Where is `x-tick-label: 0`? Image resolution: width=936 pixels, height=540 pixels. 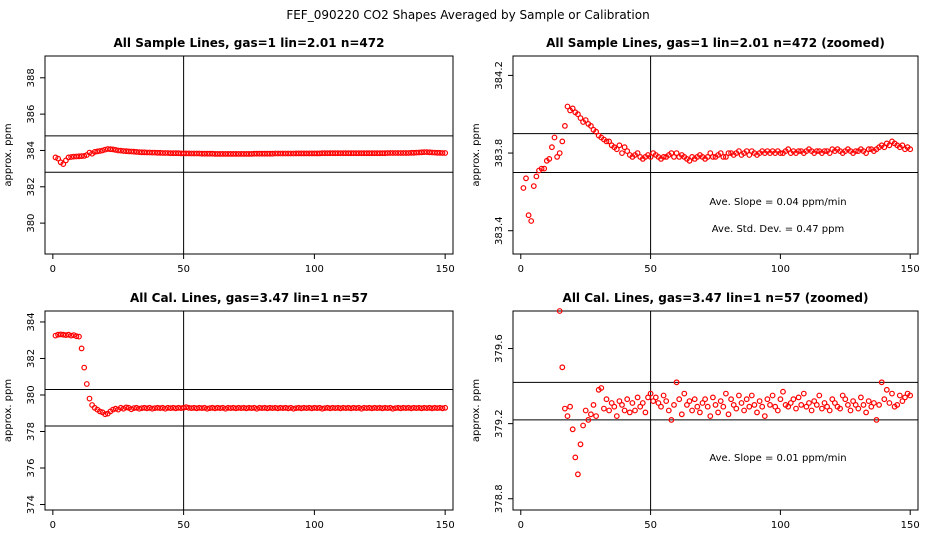
x-tick-label: 0 is located at coordinates (53, 269).